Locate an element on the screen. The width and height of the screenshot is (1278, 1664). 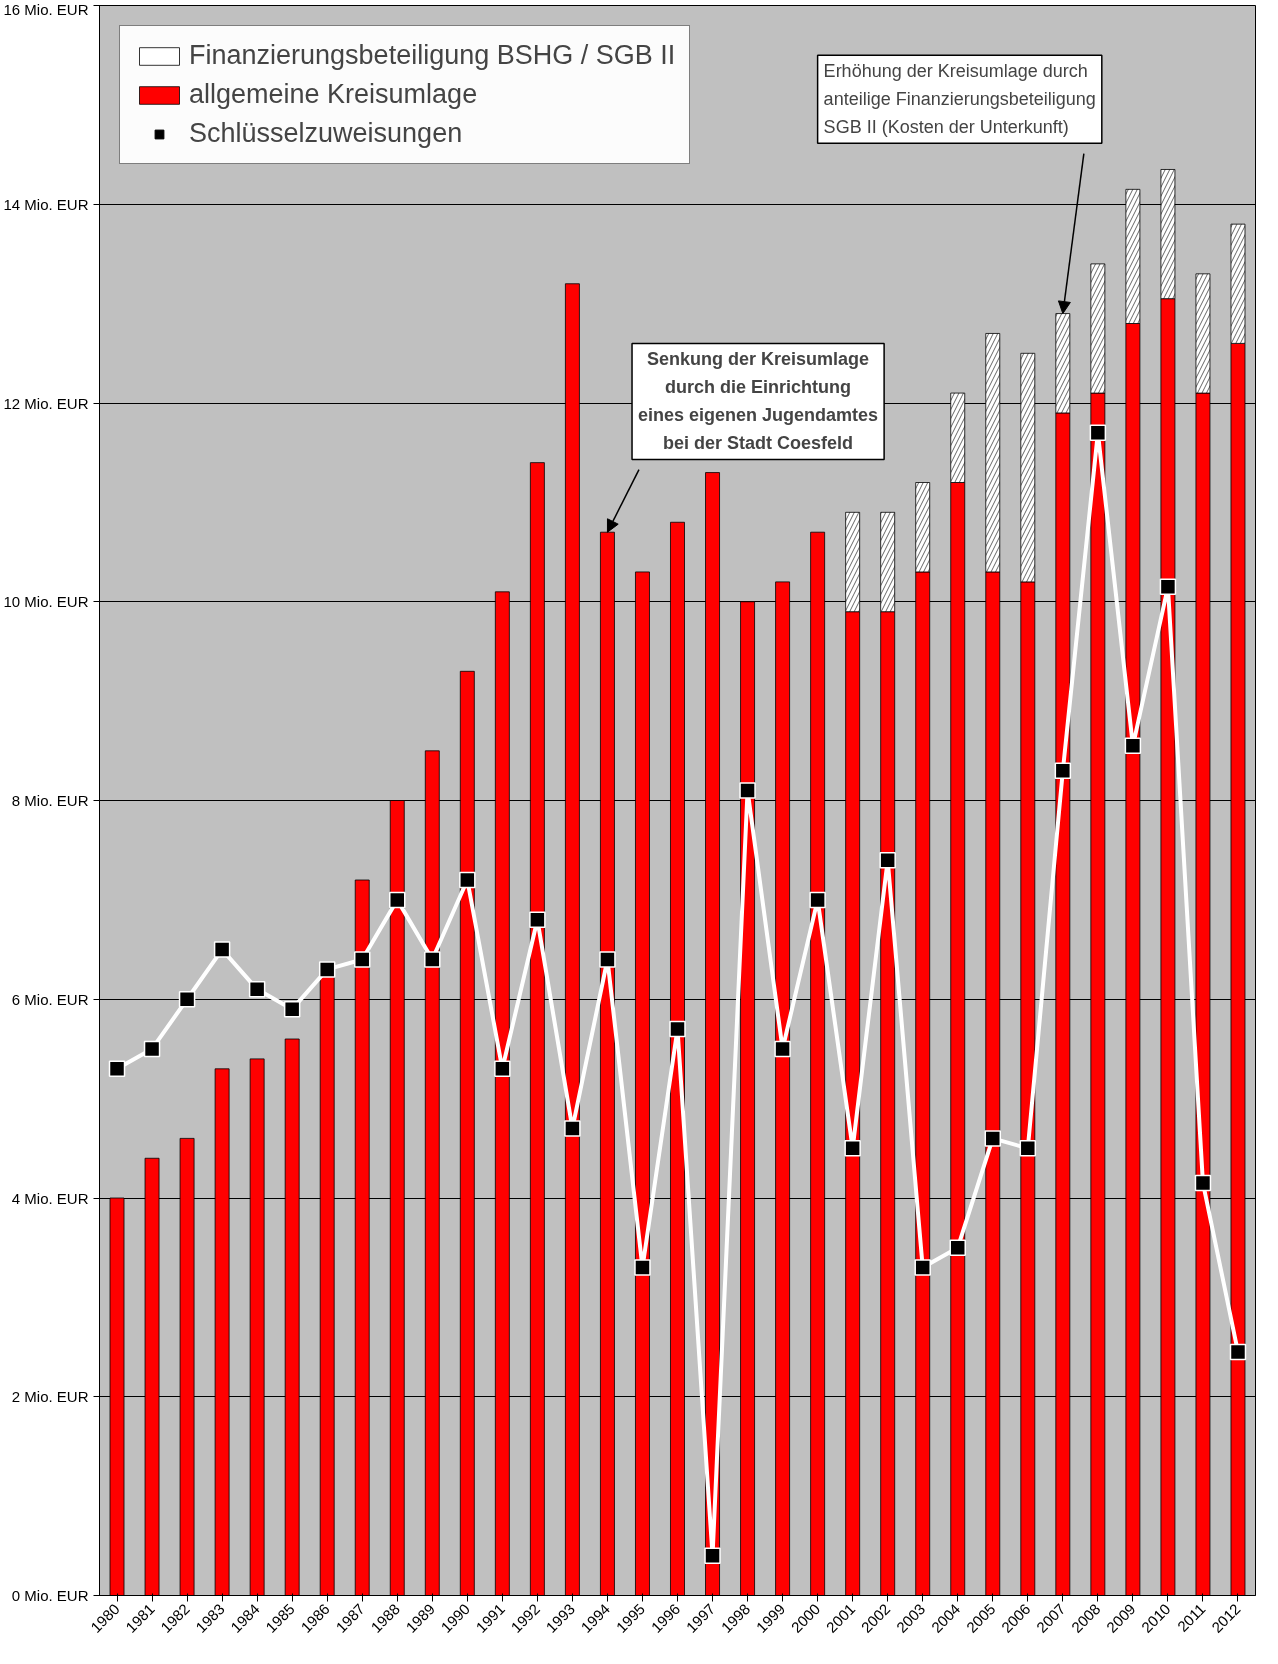
y-tick-label: 0 Mio. EUR is located at coordinates (50, 1595).